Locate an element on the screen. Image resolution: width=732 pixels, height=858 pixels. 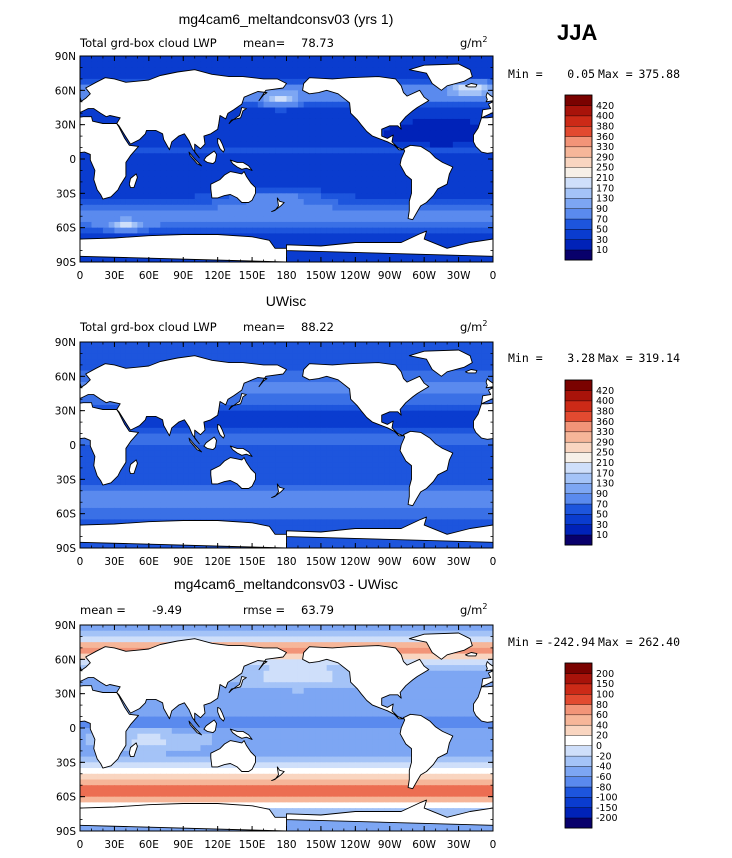
x-tick-label: 60E is located at coordinates (149, 276).